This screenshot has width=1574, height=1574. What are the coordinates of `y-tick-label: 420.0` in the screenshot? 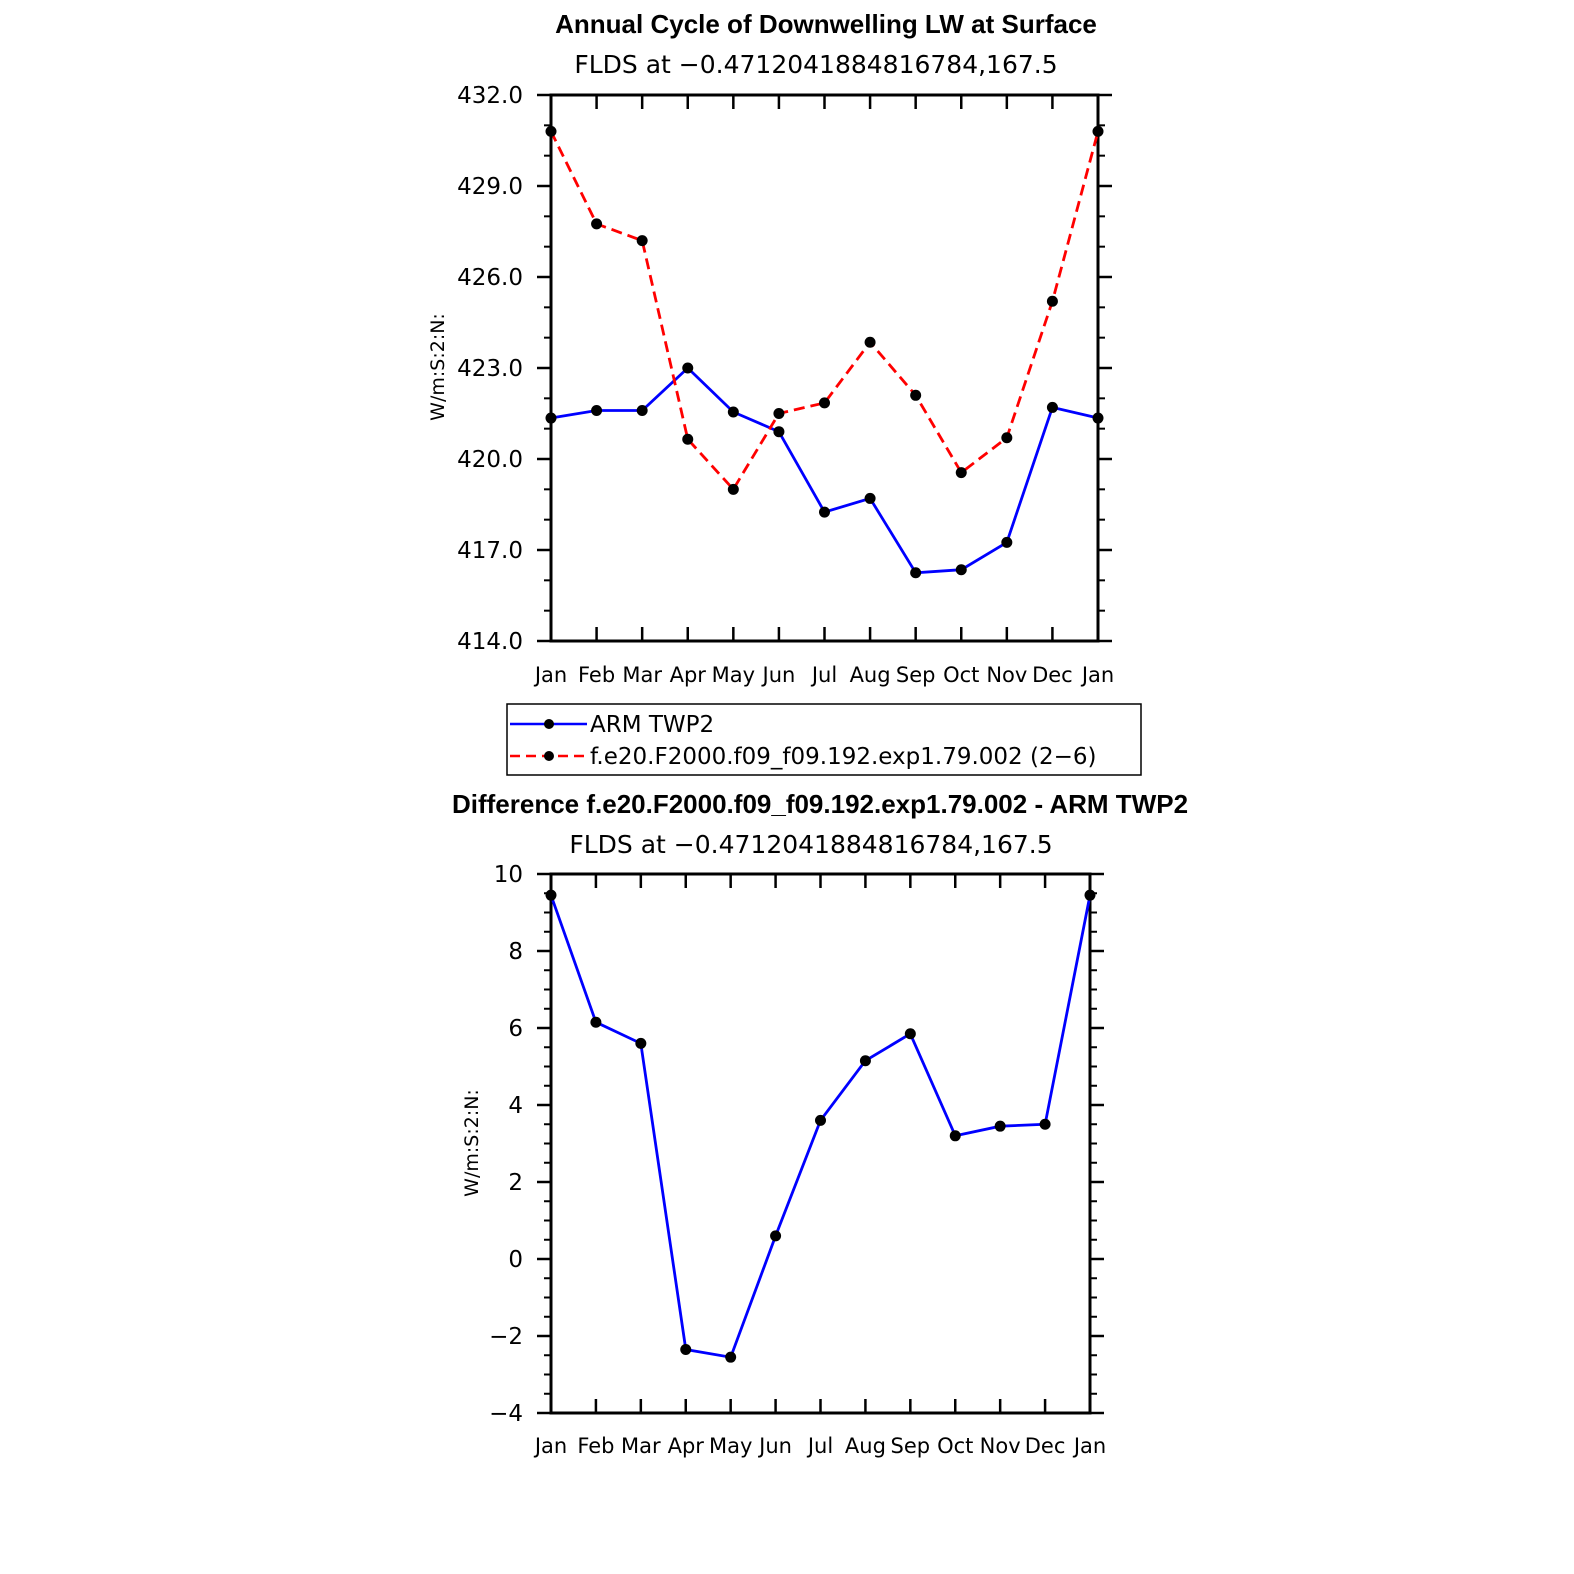 It's located at (490, 460).